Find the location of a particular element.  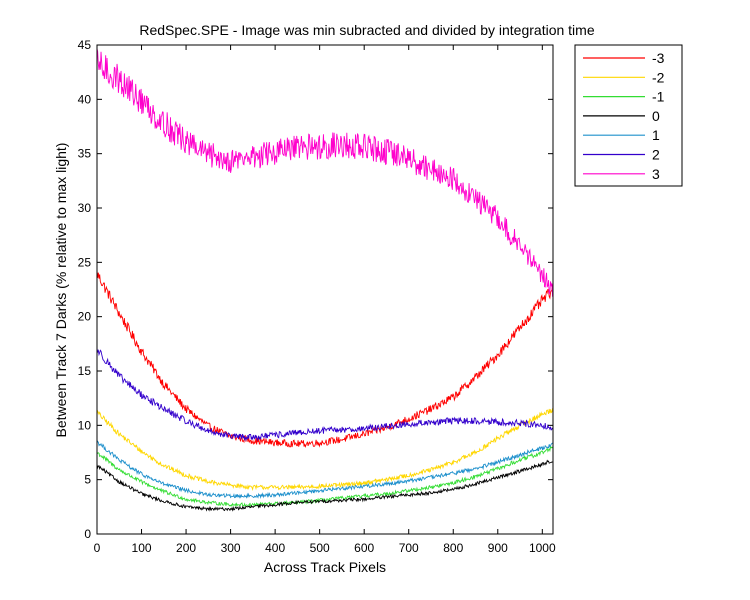

y-tick-label: 15 is located at coordinates (85, 371).